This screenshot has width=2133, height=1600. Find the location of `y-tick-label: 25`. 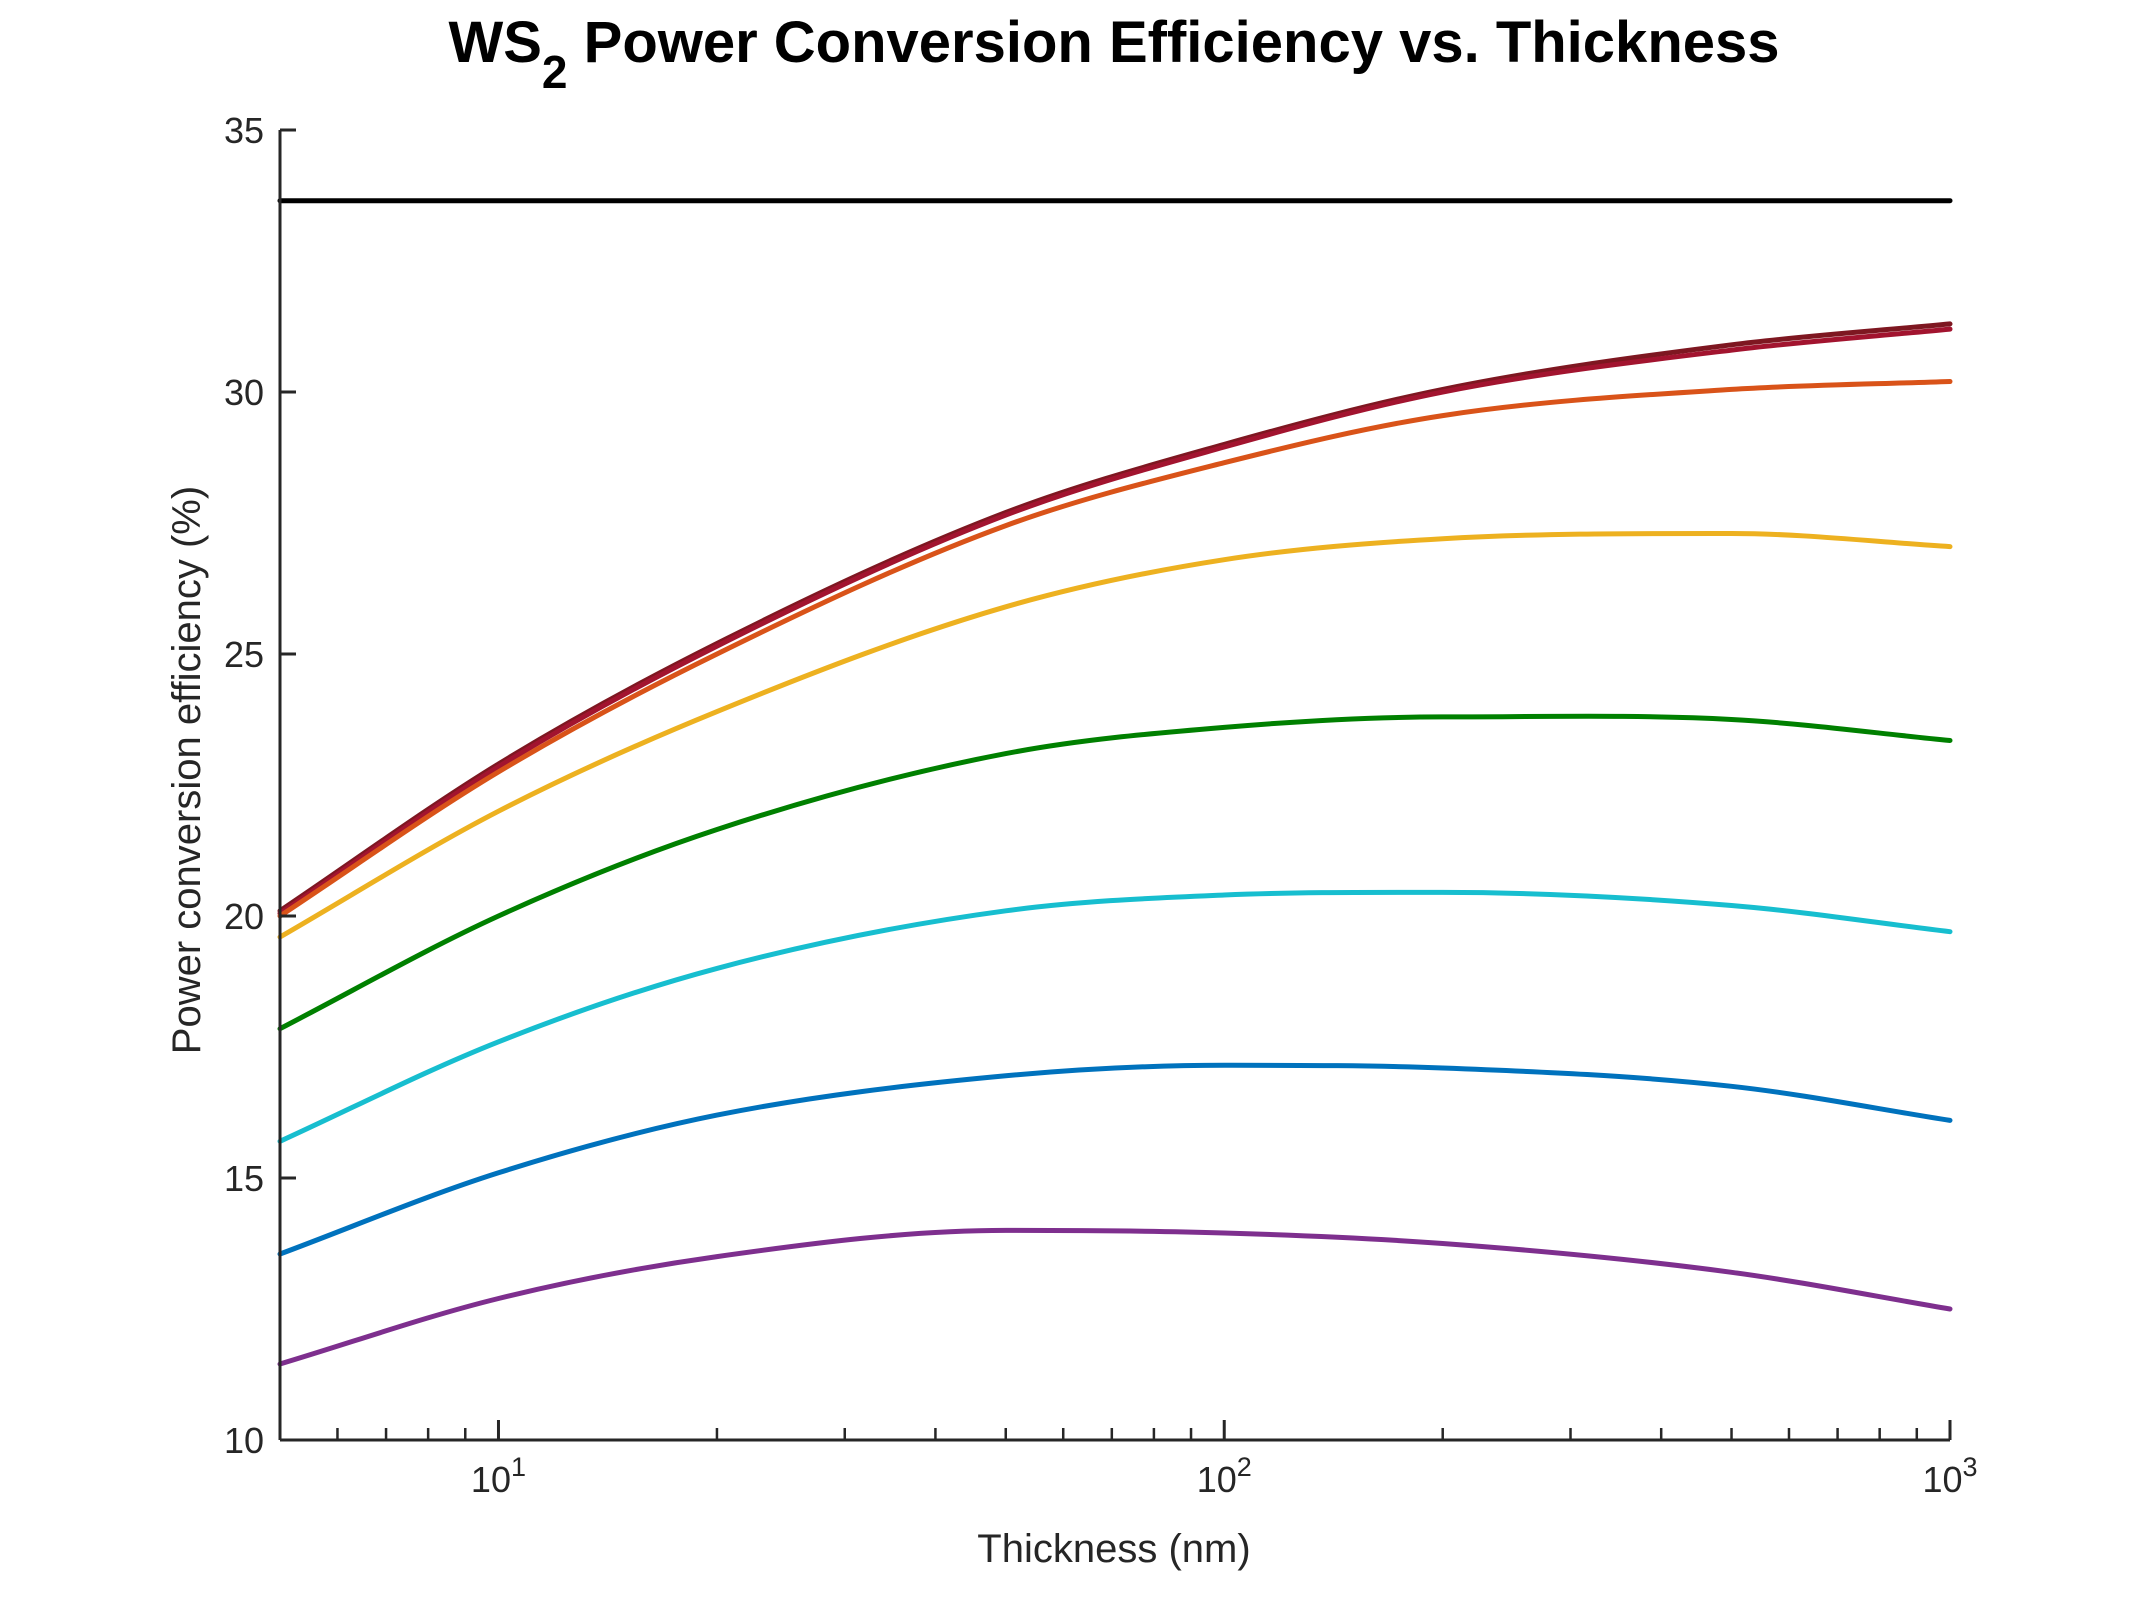

y-tick-label: 25 is located at coordinates (244, 654).